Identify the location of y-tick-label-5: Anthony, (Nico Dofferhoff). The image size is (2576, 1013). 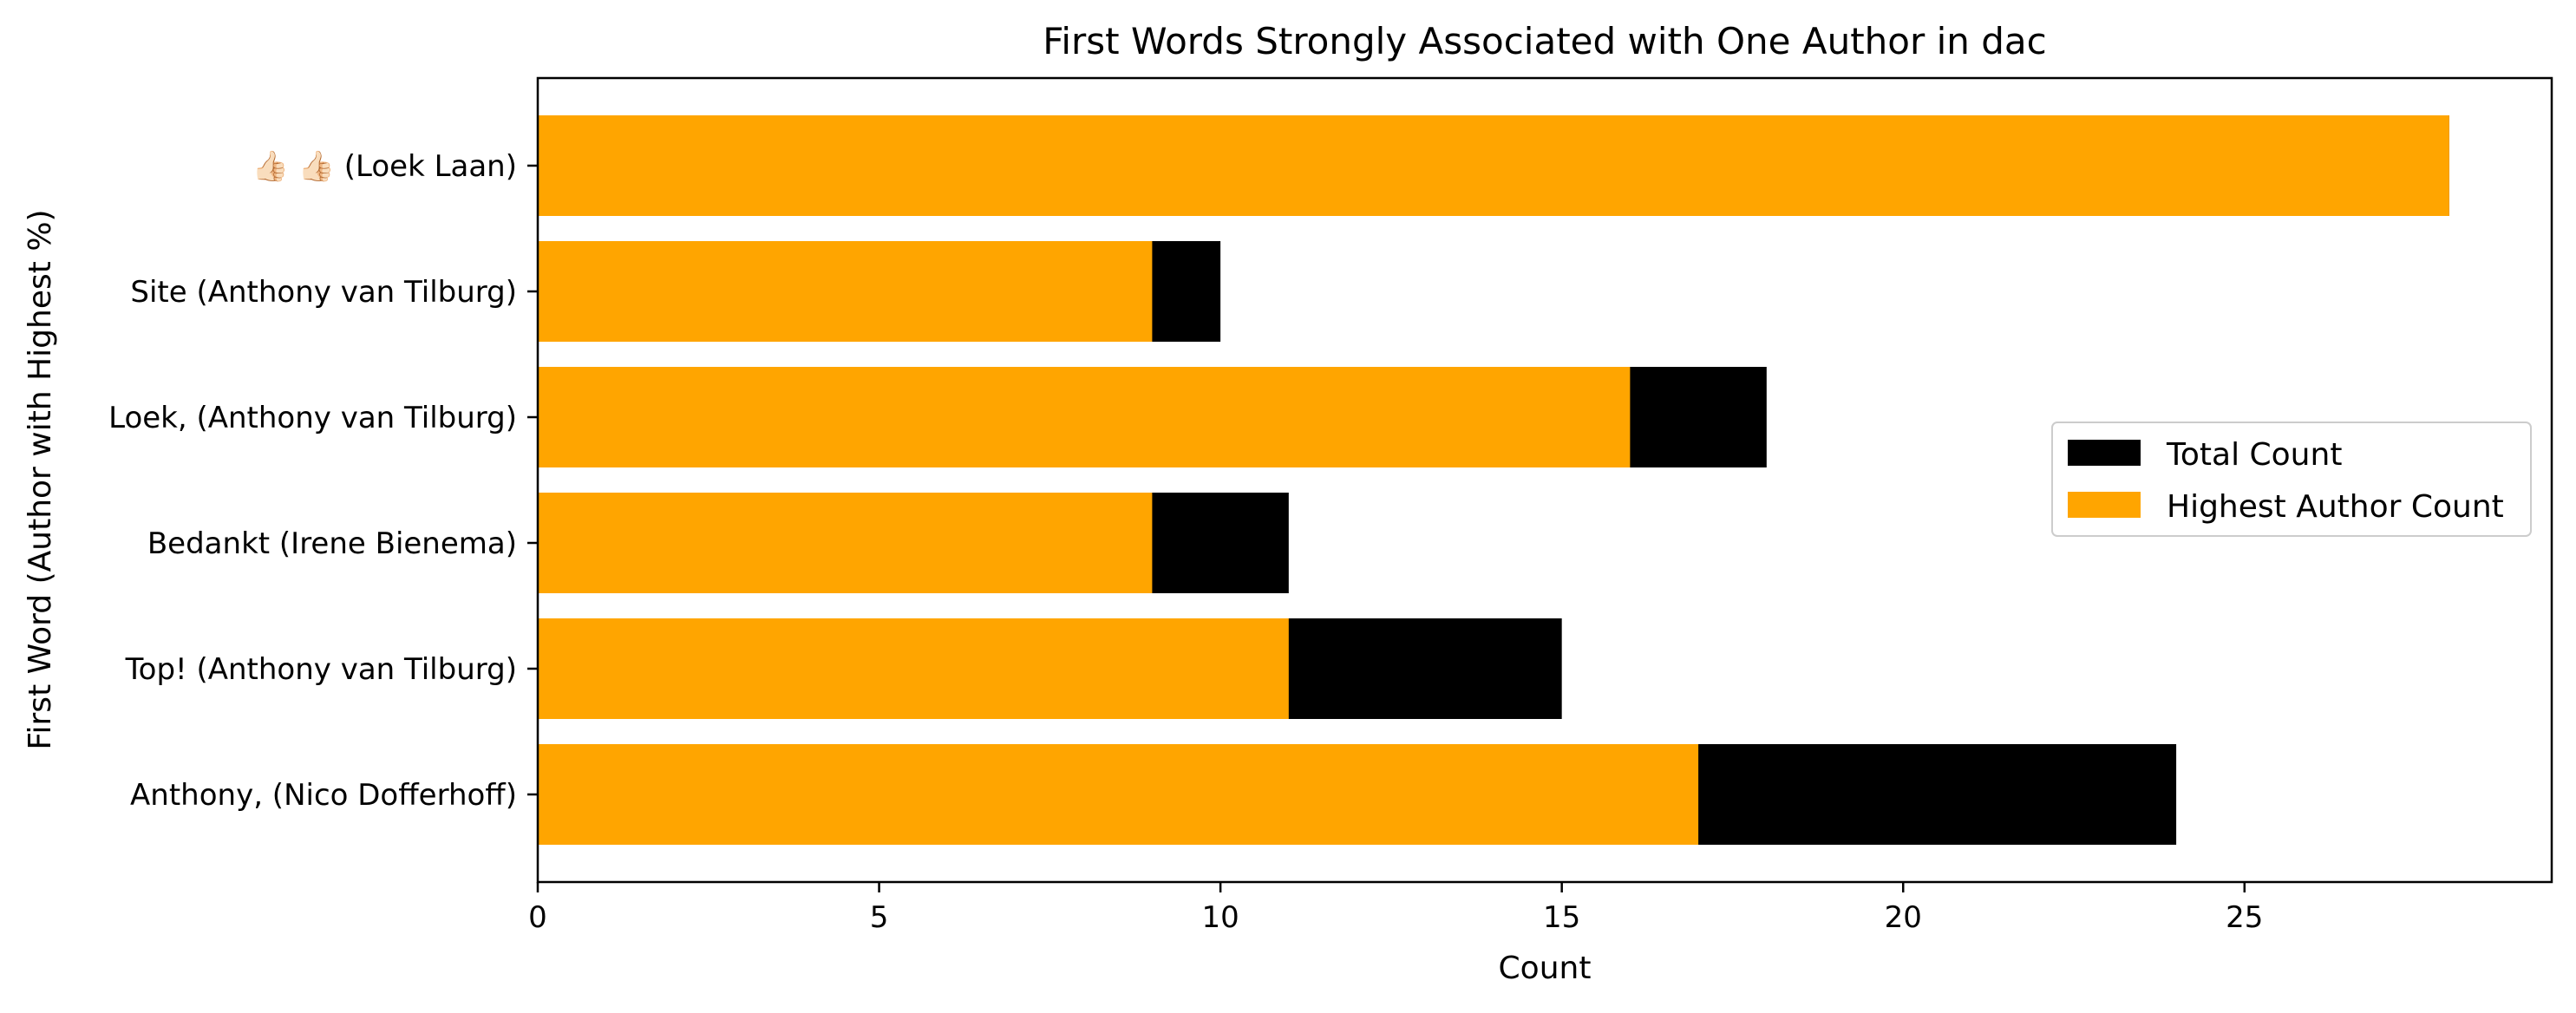
(323, 795).